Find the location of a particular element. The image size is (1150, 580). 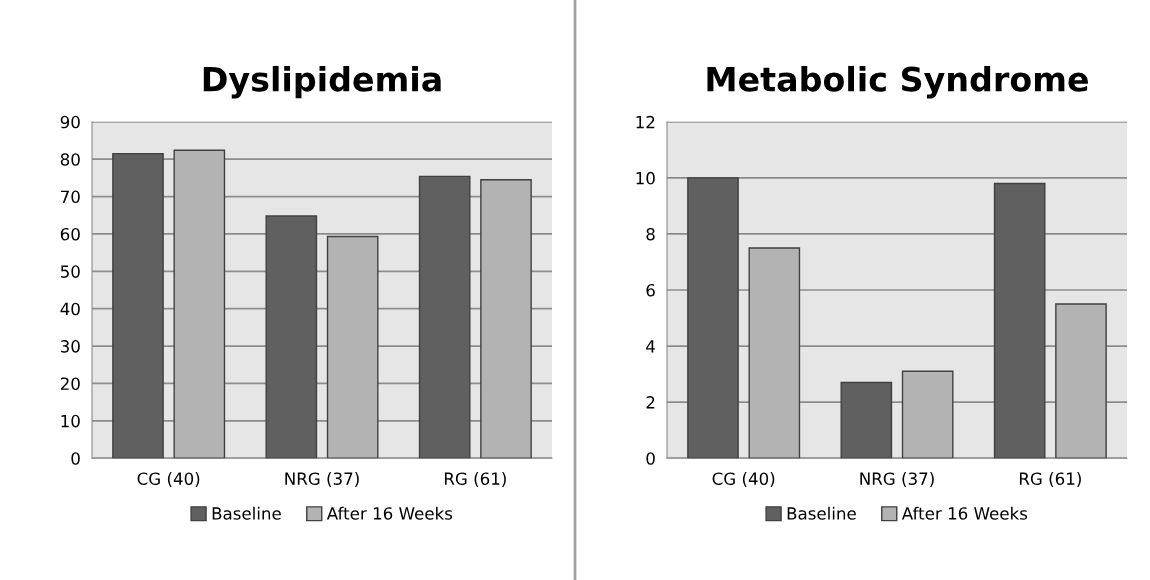

y-tick-label: 2 is located at coordinates (650, 402).